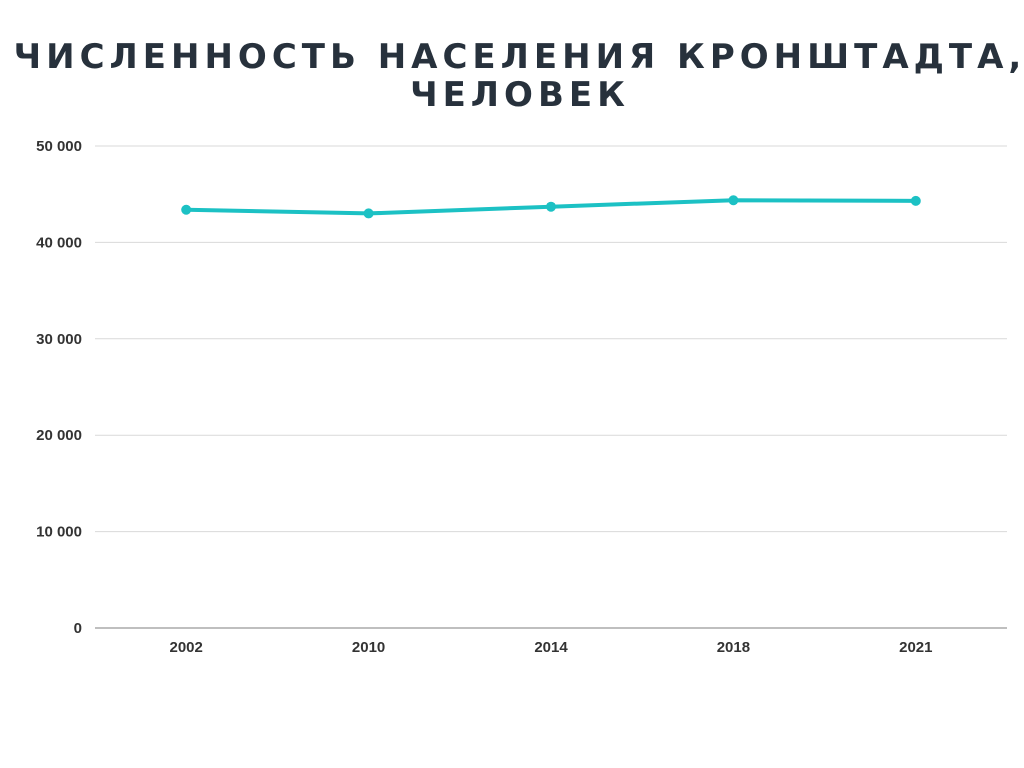 The image size is (1024, 768). What do you see at coordinates (59, 532) in the screenshot?
I see `y-tick-label: 10 000` at bounding box center [59, 532].